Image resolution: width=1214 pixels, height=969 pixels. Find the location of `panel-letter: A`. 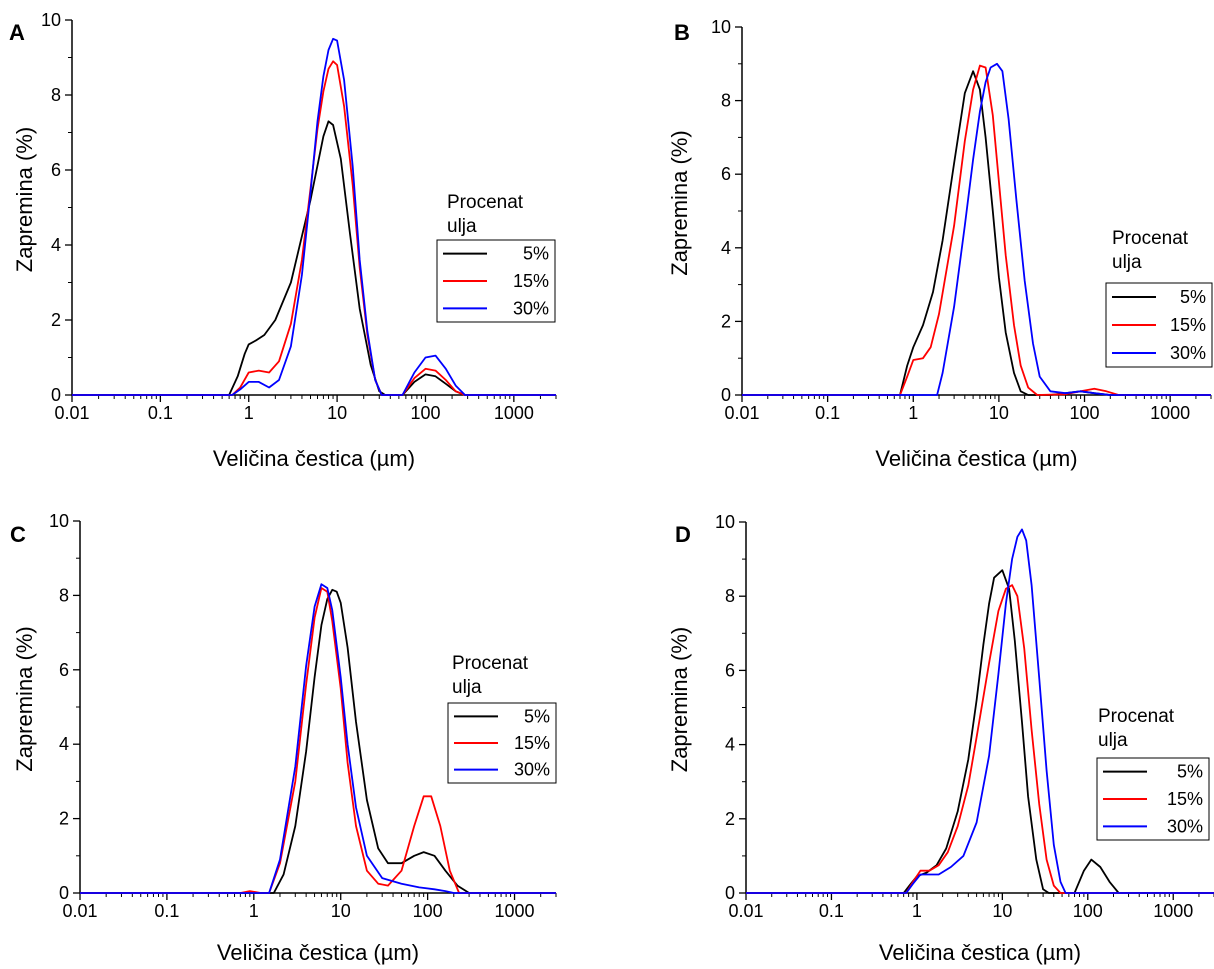

panel-letter: A is located at coordinates (17, 32).